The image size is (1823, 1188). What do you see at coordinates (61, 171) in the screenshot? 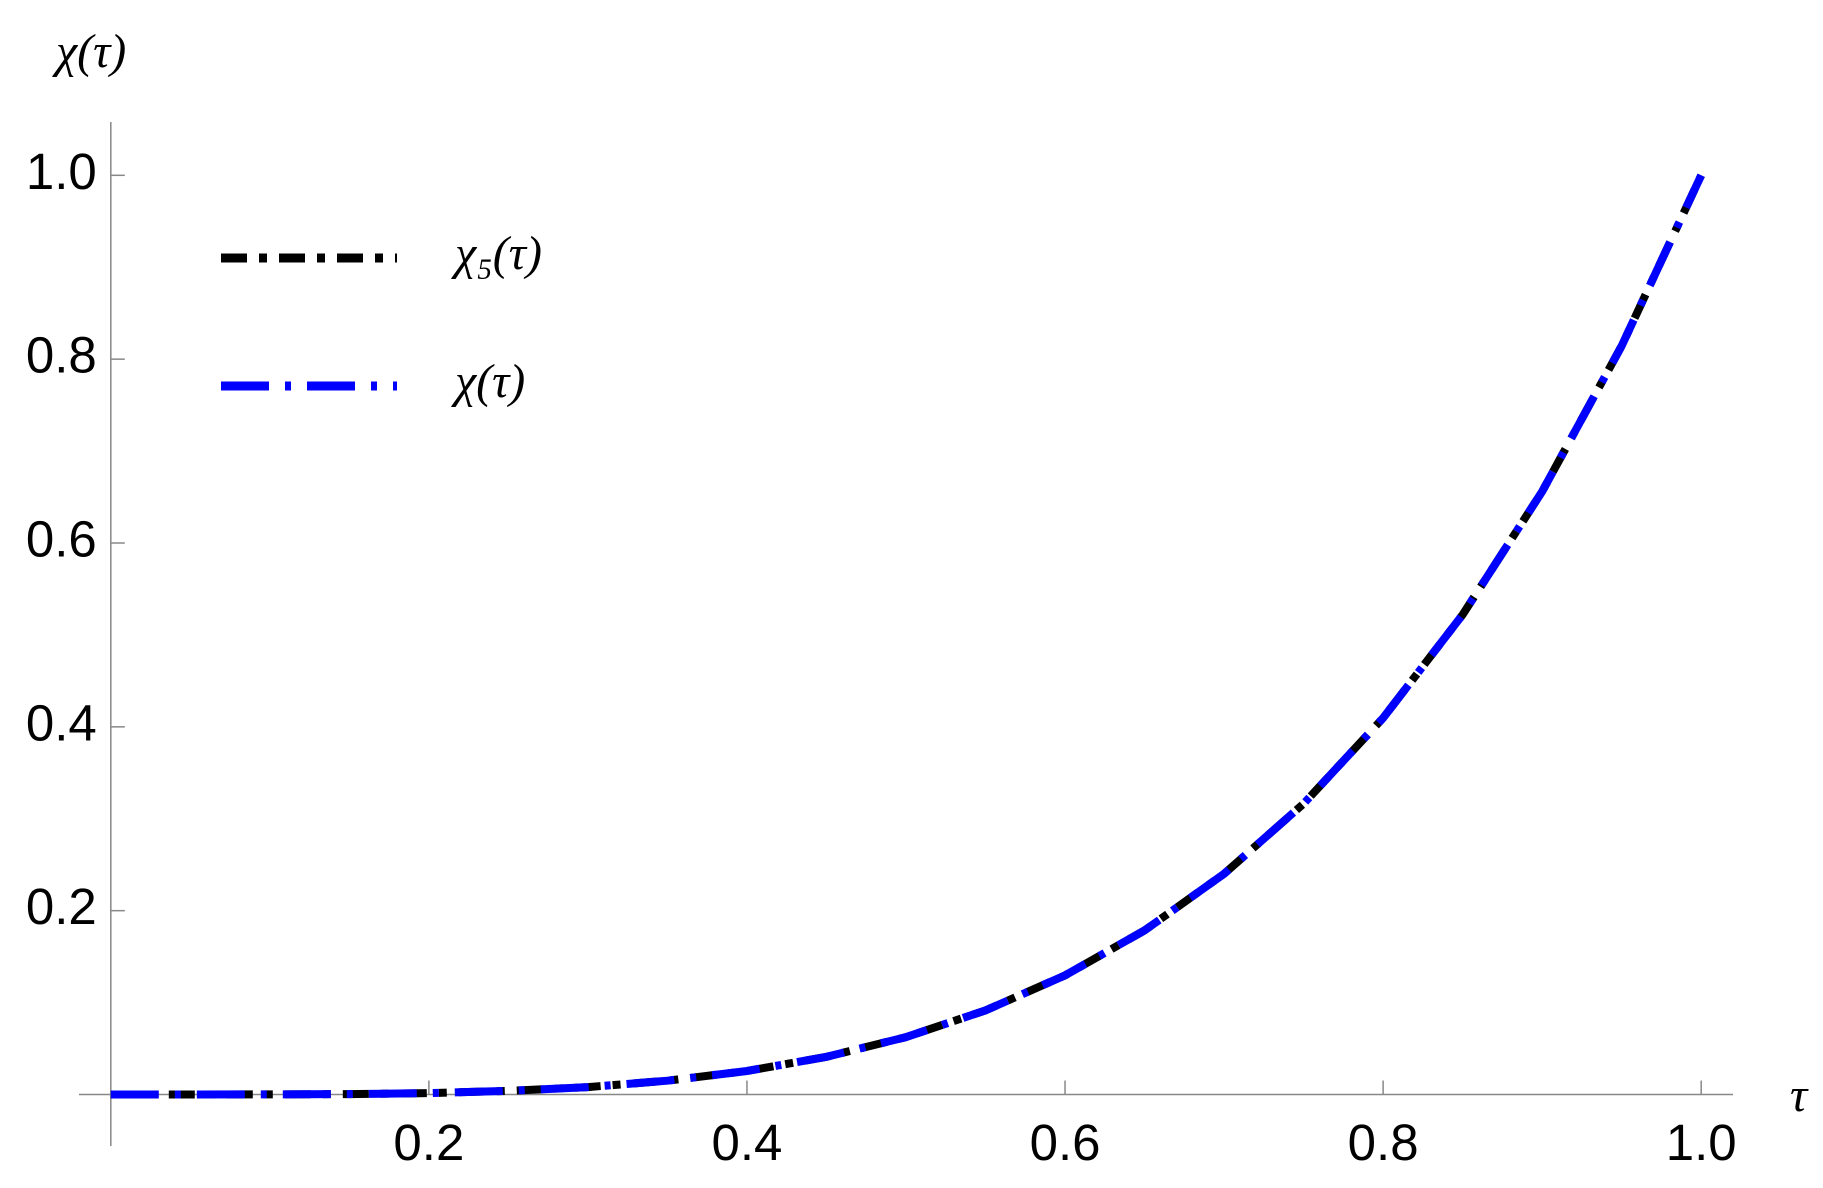
I see `y-tick-label: 1.0` at bounding box center [61, 171].